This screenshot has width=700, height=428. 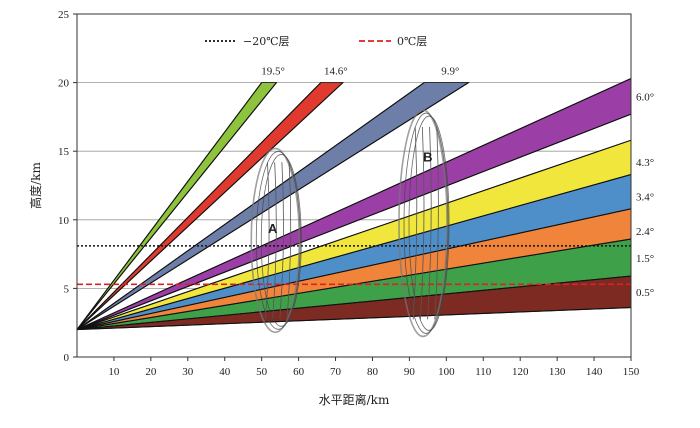 I want to click on x-tick-label-30: 30, so click(x=188, y=372).